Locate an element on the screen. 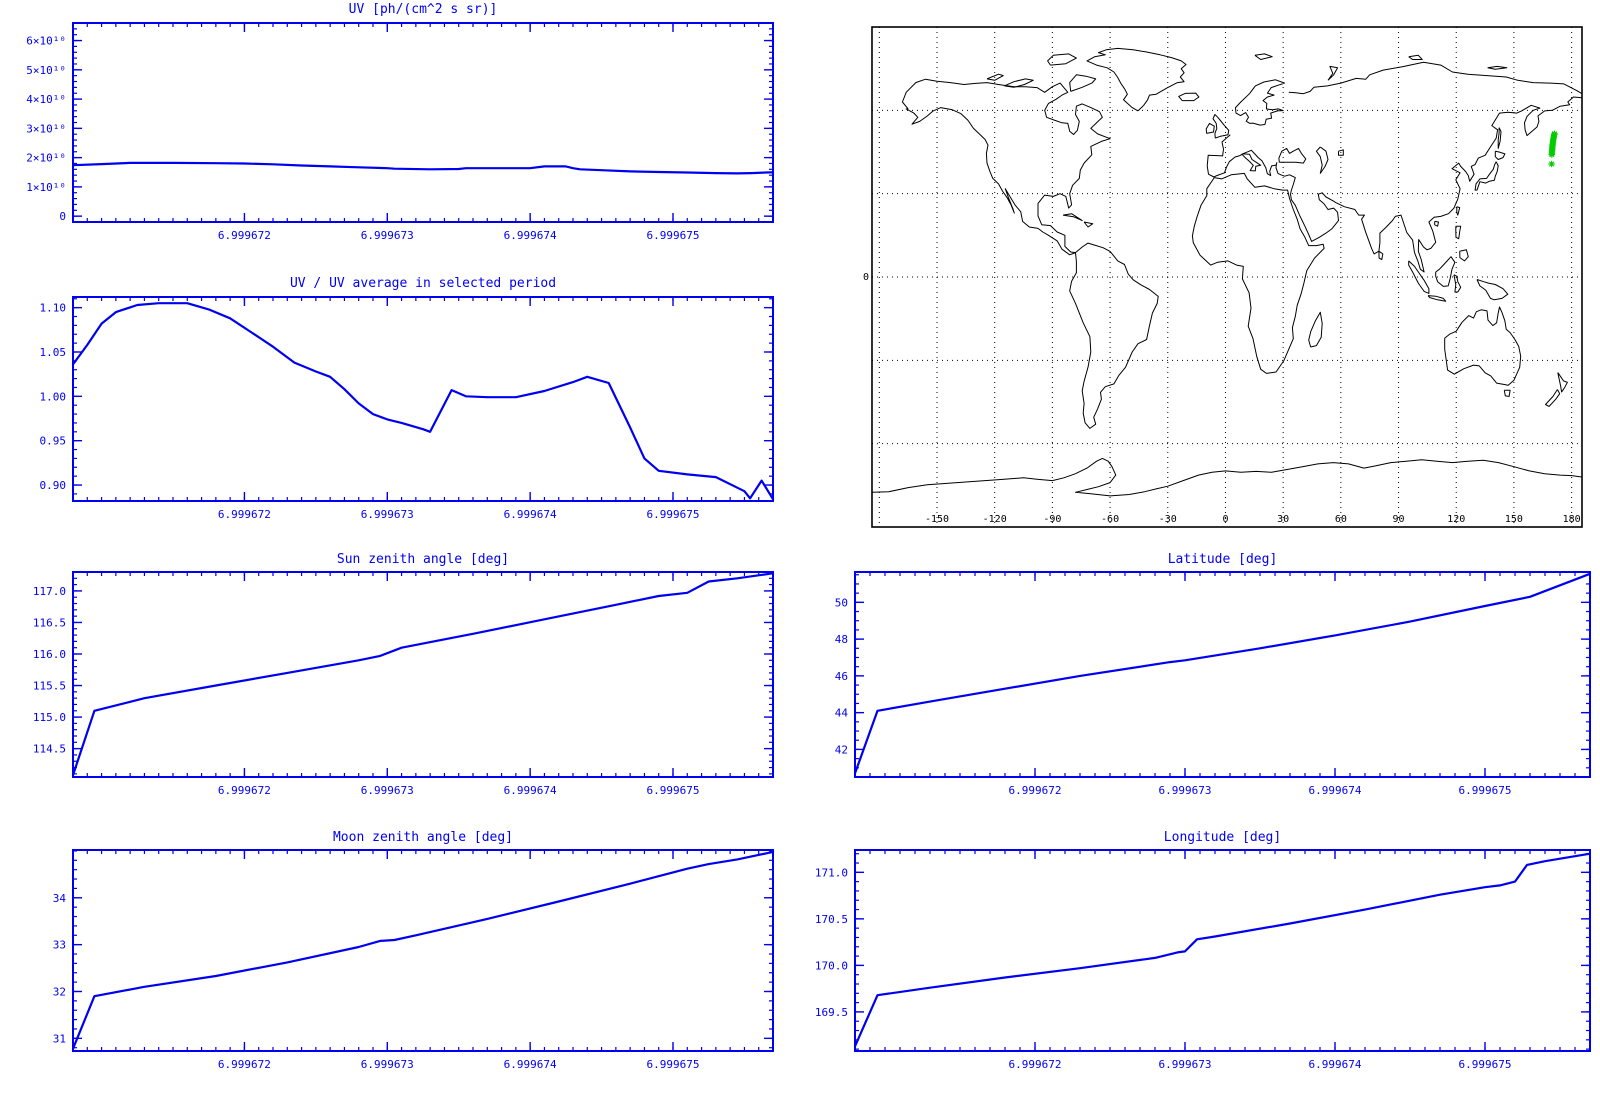 This screenshot has width=1600, height=1100. map-lon-label: -90 is located at coordinates (1052, 519).